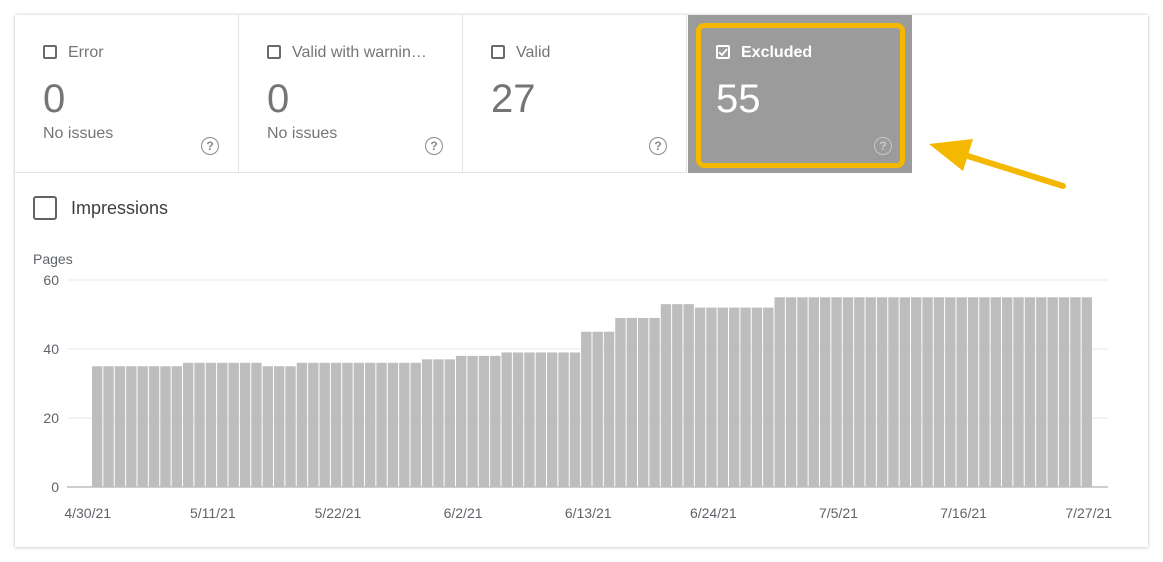 Image resolution: width=1163 pixels, height=562 pixels. Describe the element at coordinates (713, 513) in the screenshot. I see `x-tick-label: 6/24/21` at that location.